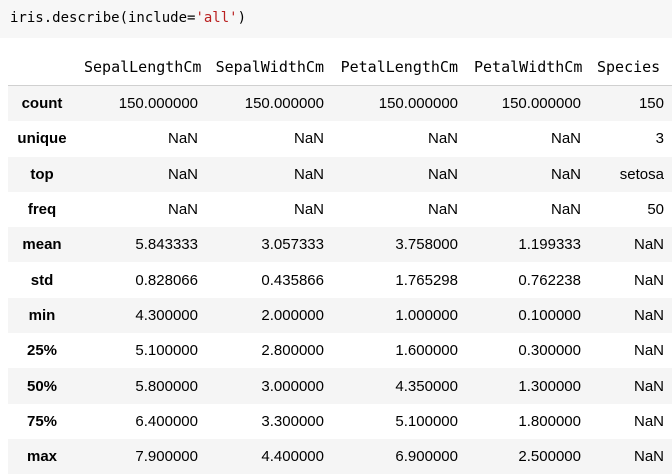 This screenshot has height=475, width=672. What do you see at coordinates (651, 104) in the screenshot?
I see `table-cell: 150` at bounding box center [651, 104].